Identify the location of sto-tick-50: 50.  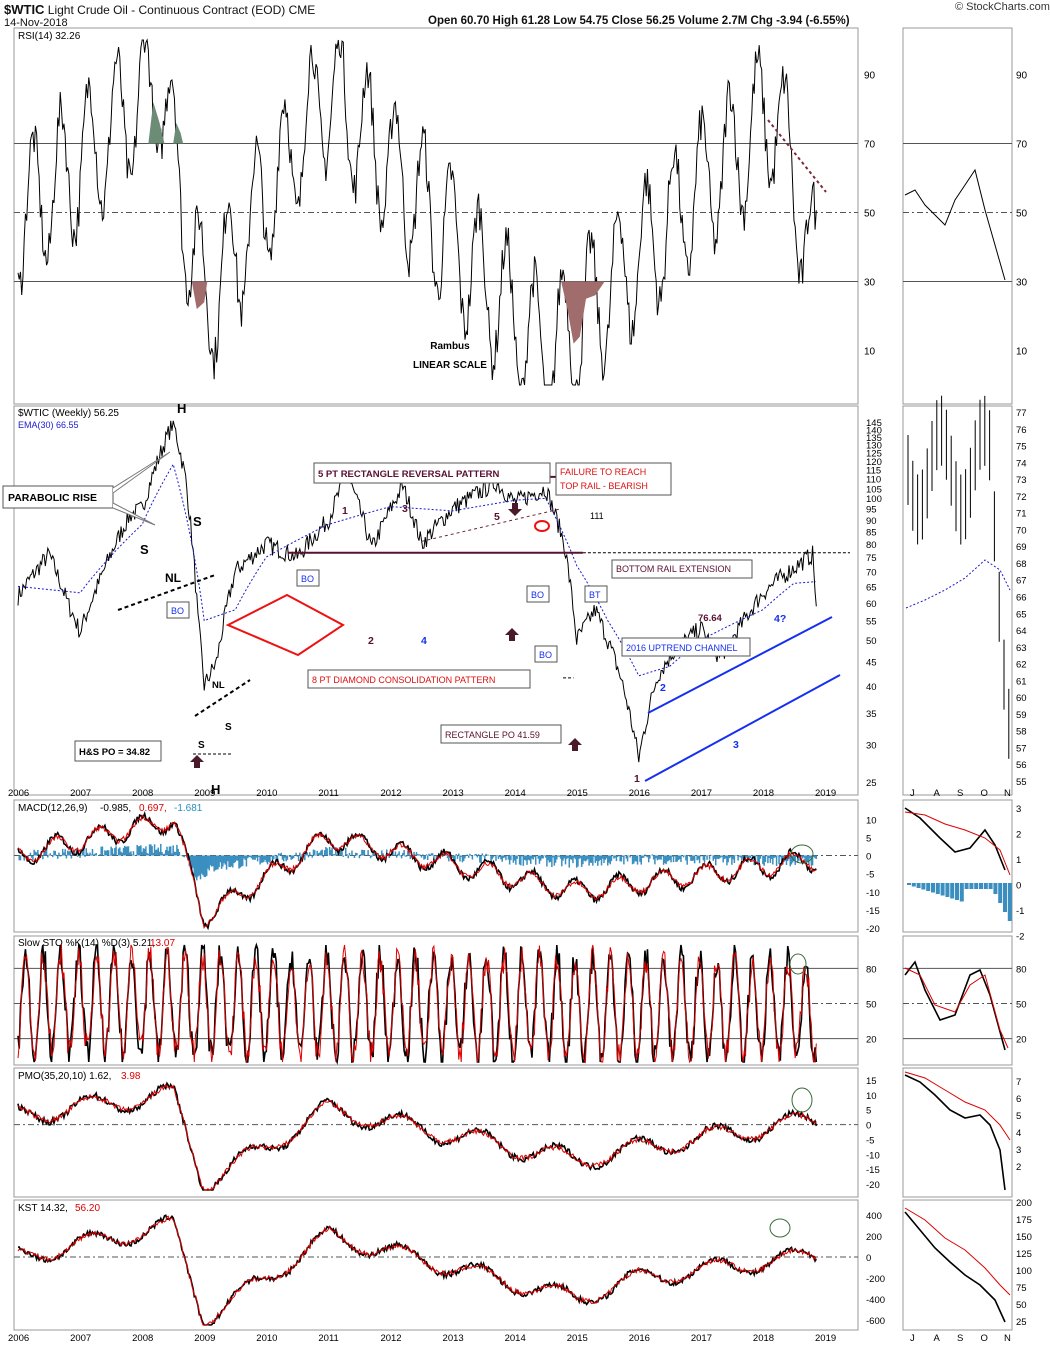
(871, 1005).